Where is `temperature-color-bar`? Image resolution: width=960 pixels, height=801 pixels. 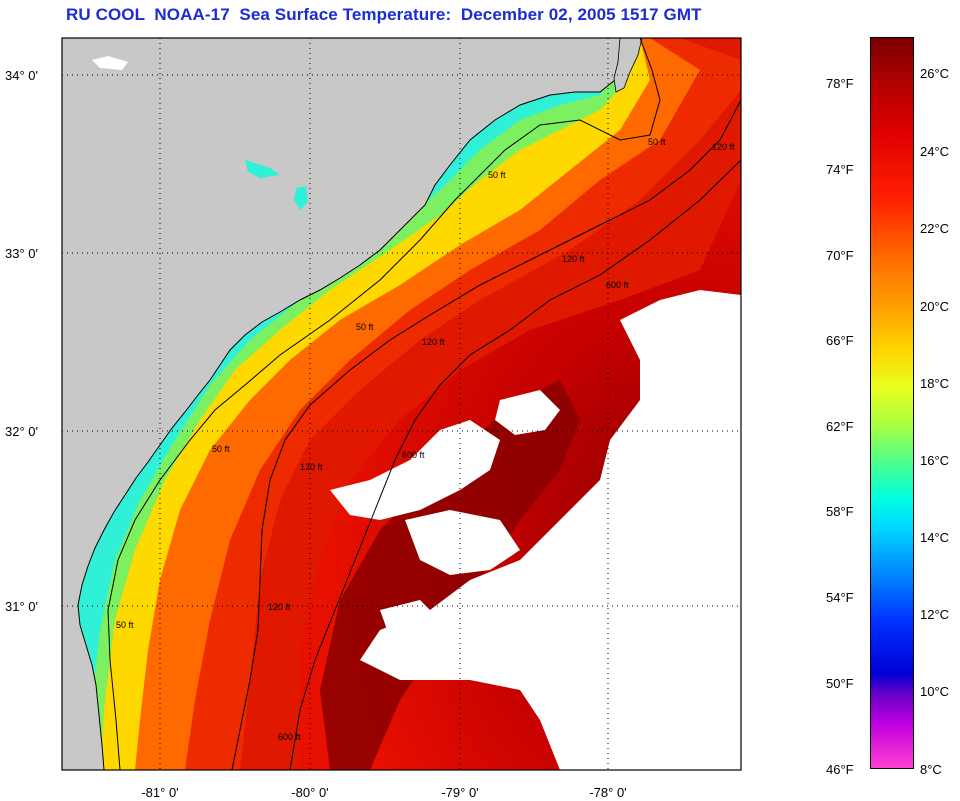
temperature-color-bar is located at coordinates (892, 403).